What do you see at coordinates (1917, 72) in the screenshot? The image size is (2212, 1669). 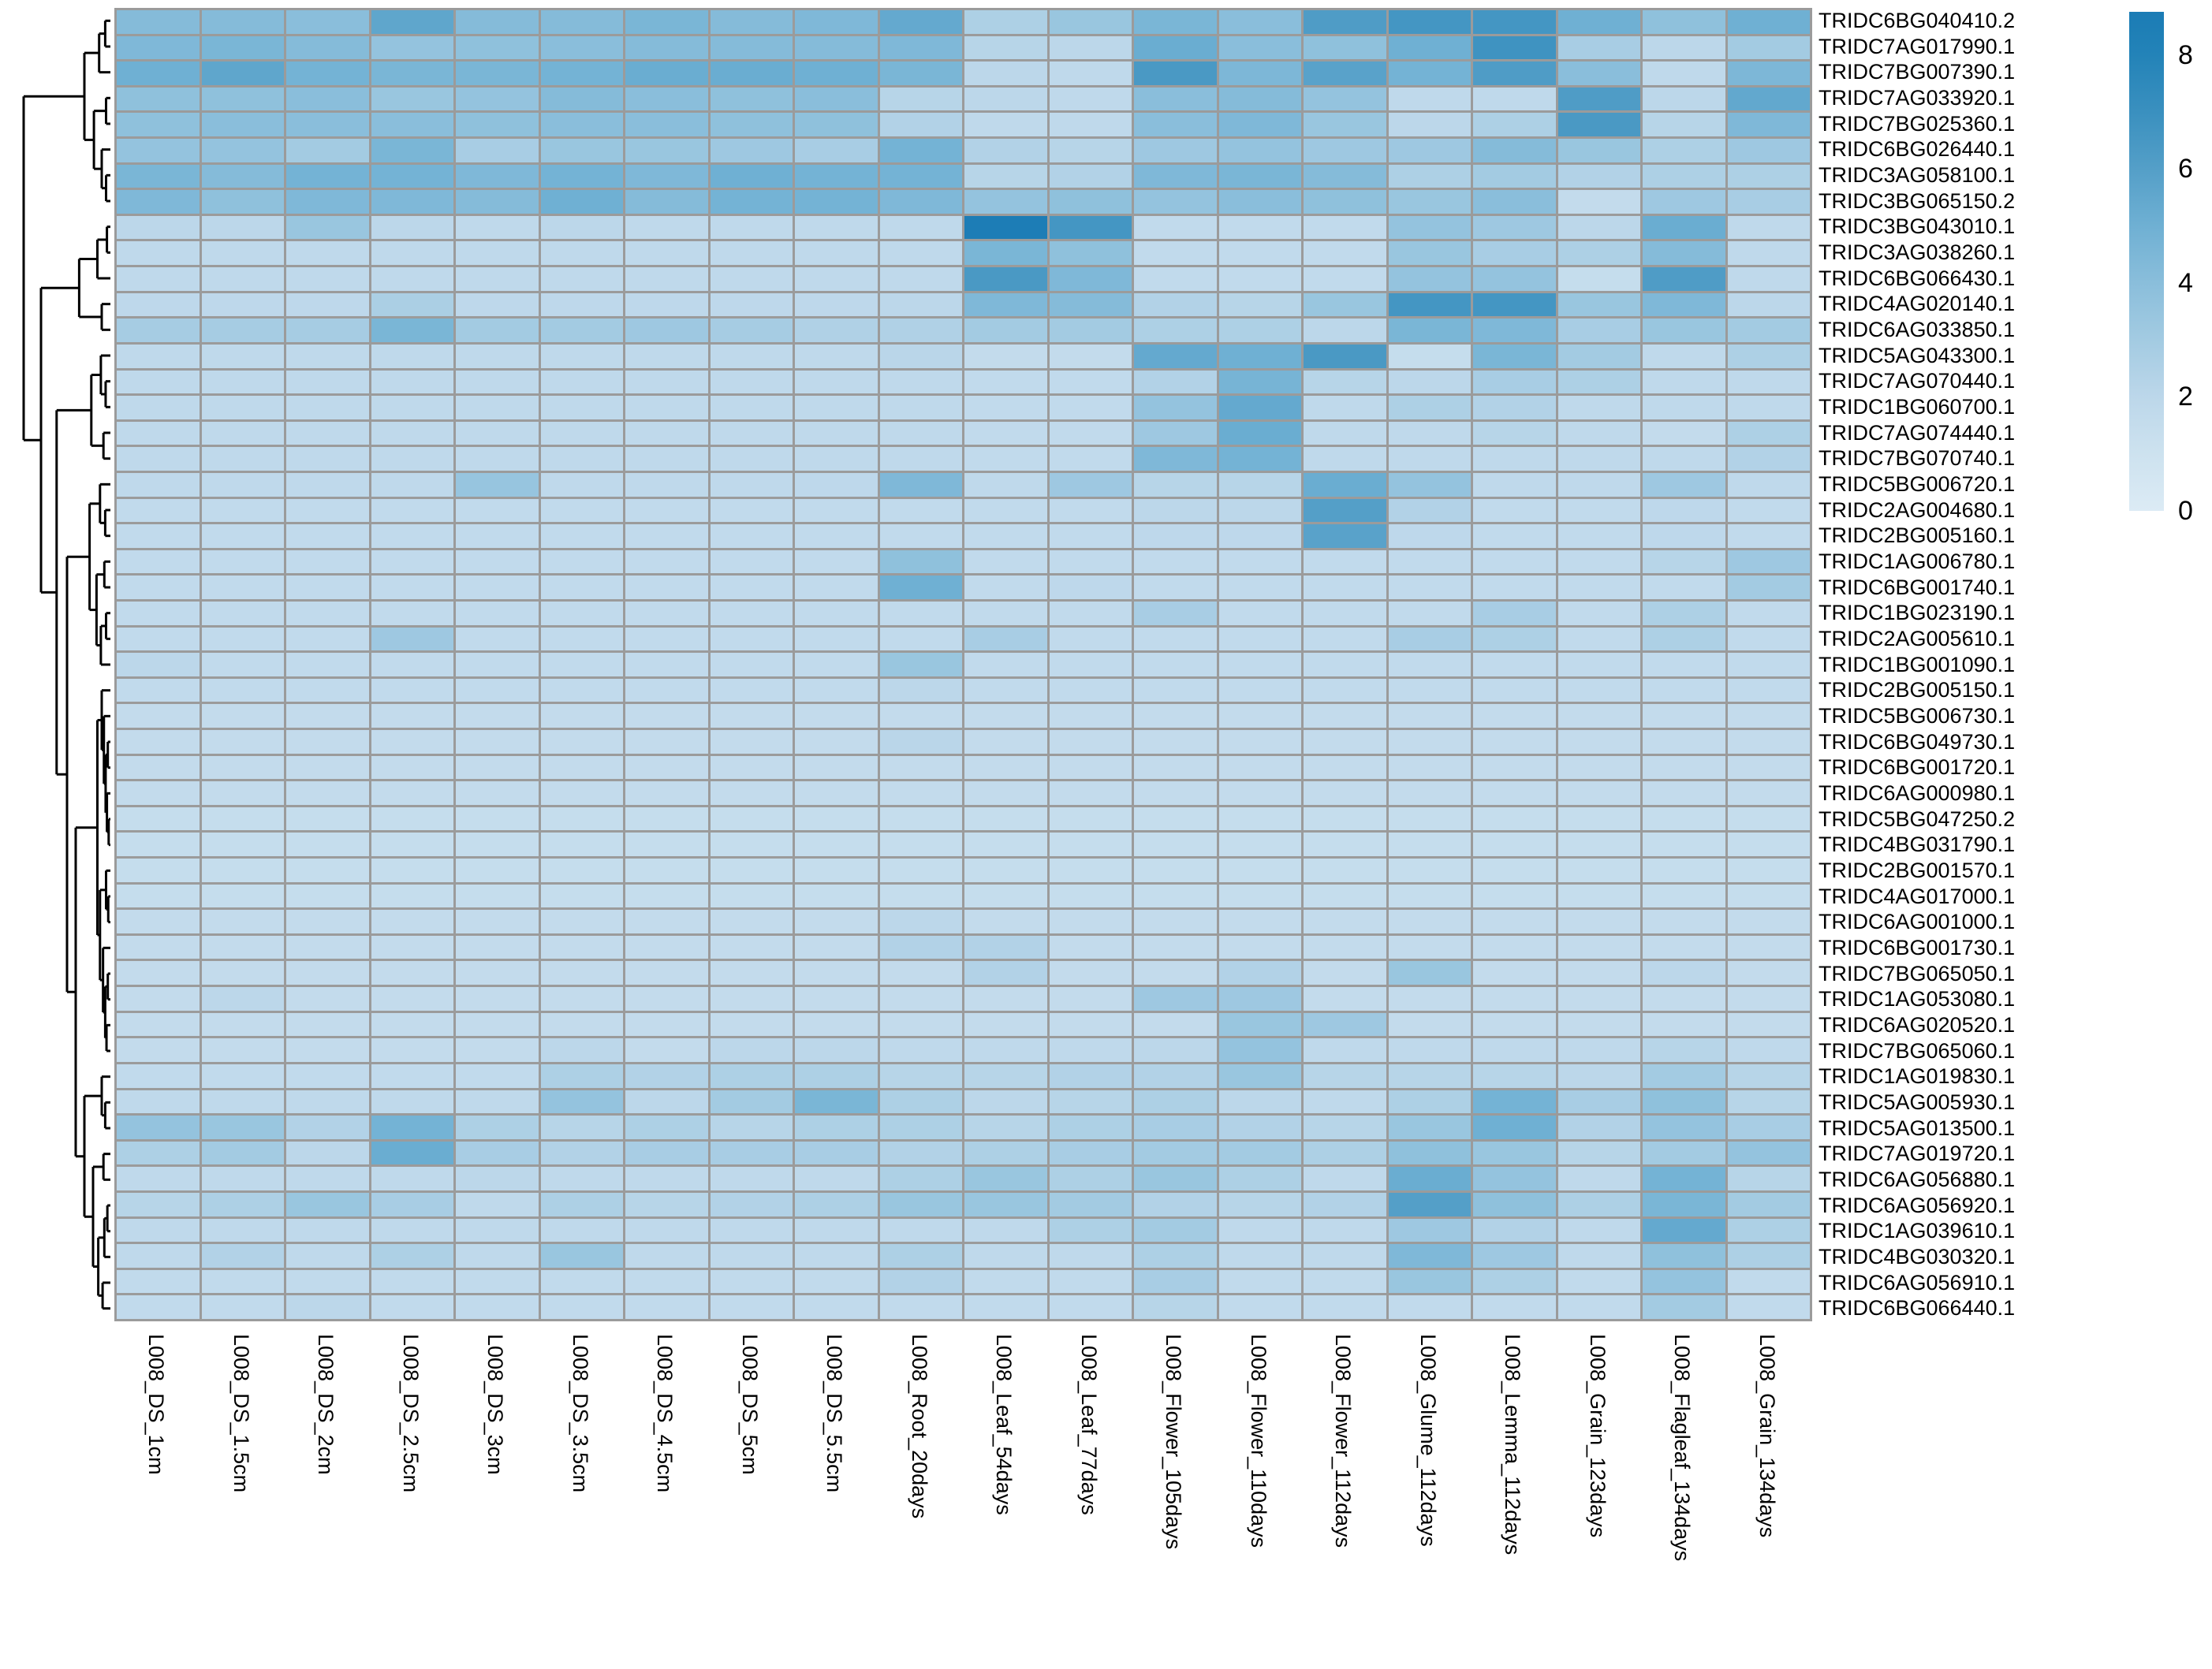 I see `row-label: TRIDC7BG007390.1` at bounding box center [1917, 72].